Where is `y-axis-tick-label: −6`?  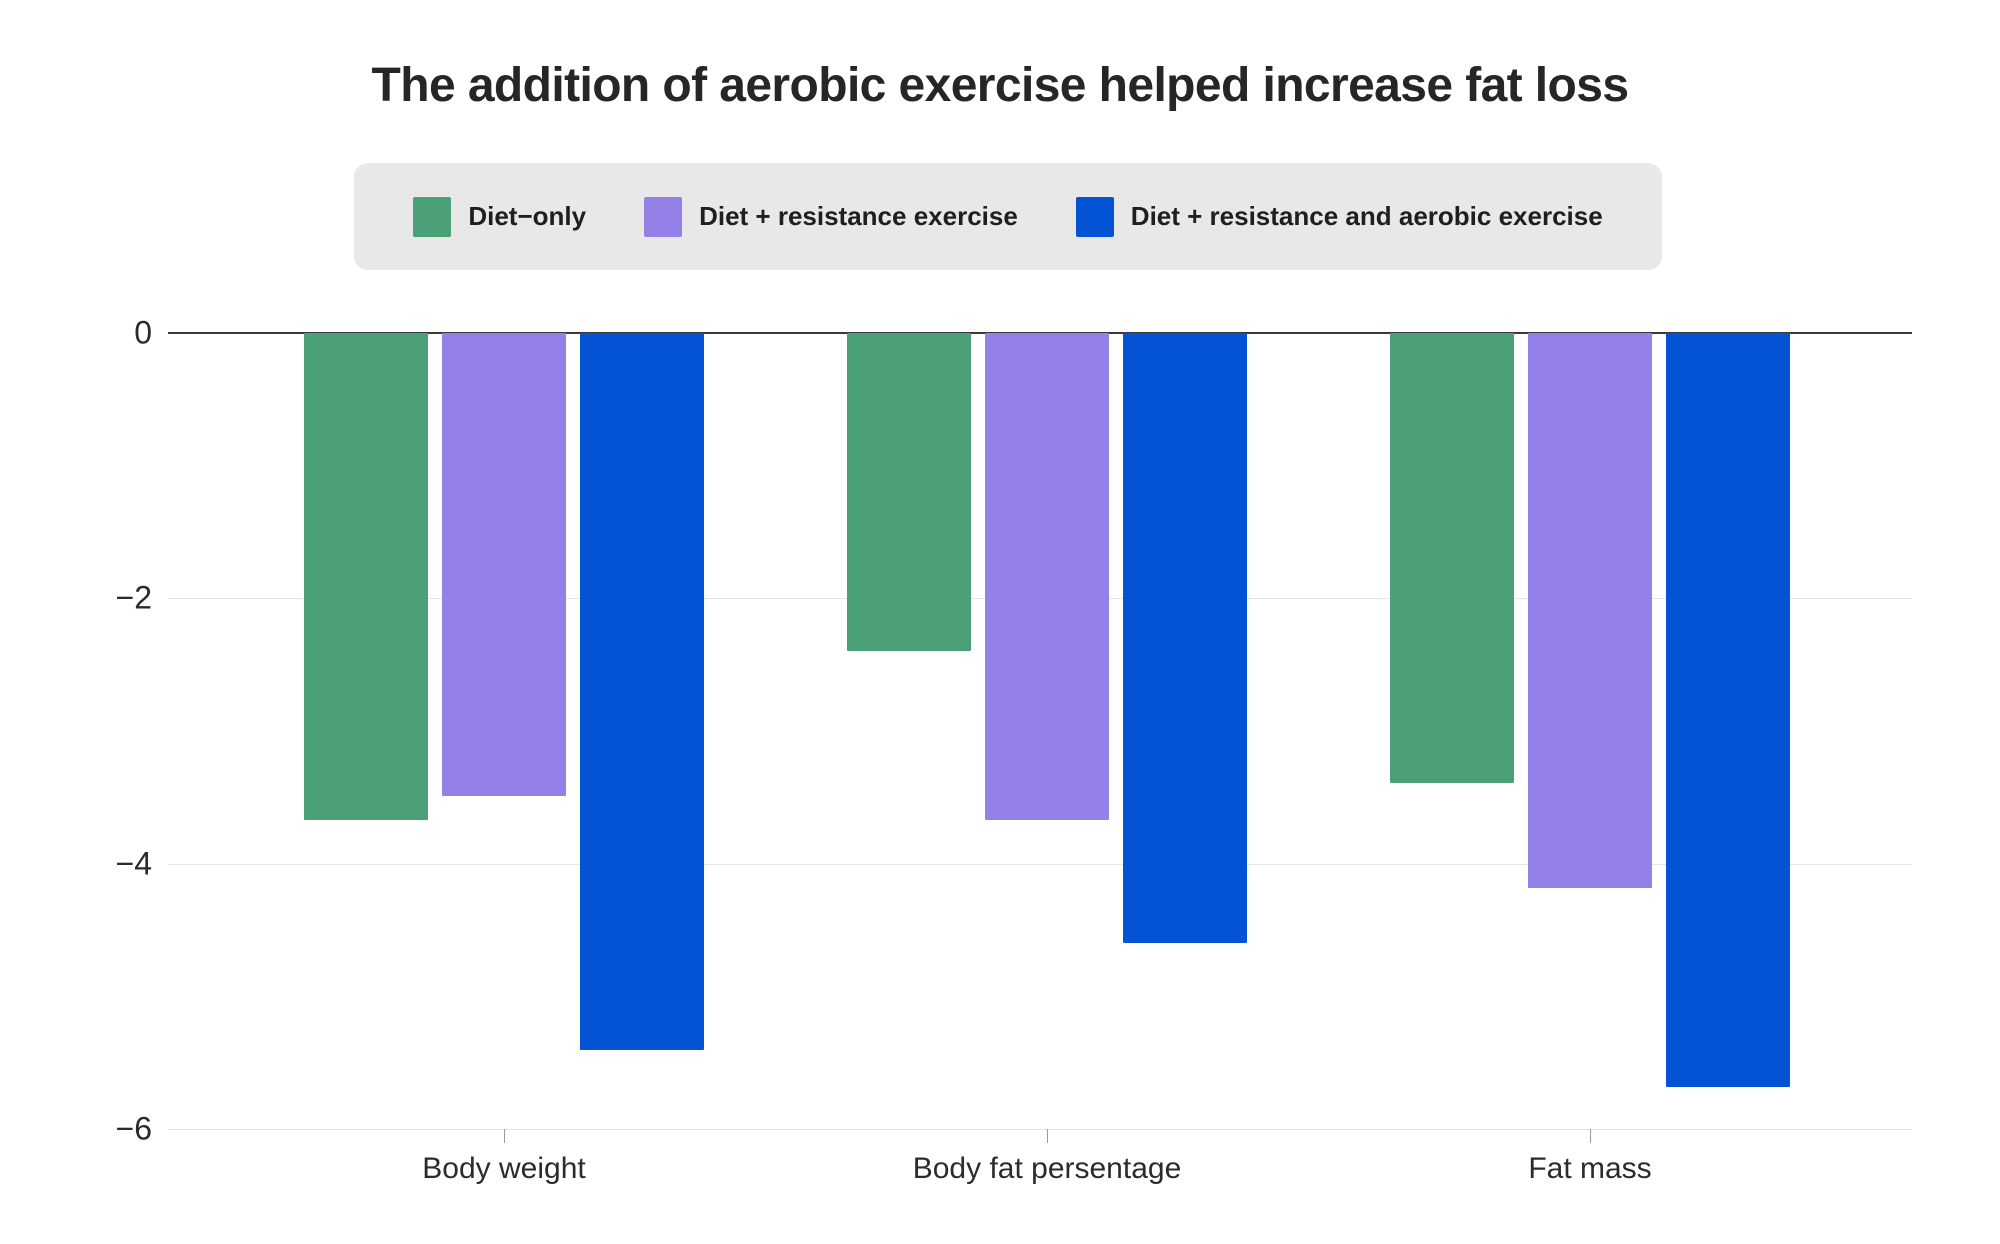 y-axis-tick-label: −6 is located at coordinates (133, 1128).